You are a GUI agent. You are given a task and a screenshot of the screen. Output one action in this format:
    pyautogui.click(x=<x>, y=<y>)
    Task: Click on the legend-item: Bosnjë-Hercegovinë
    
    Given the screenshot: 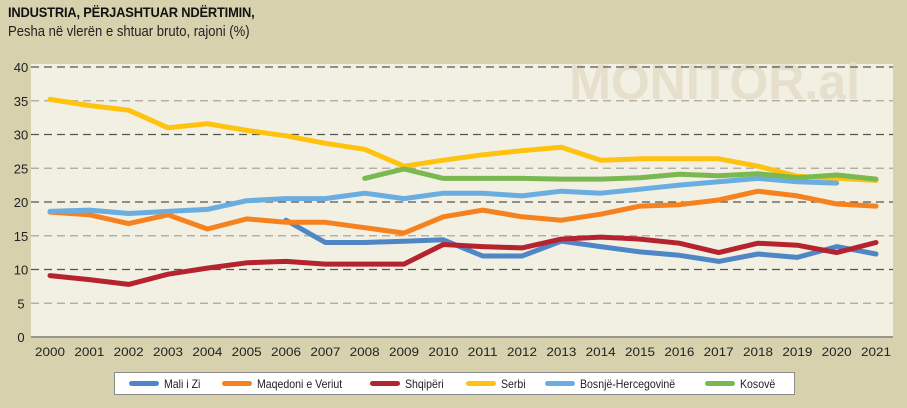 What is the action you would take?
    pyautogui.click(x=616, y=384)
    